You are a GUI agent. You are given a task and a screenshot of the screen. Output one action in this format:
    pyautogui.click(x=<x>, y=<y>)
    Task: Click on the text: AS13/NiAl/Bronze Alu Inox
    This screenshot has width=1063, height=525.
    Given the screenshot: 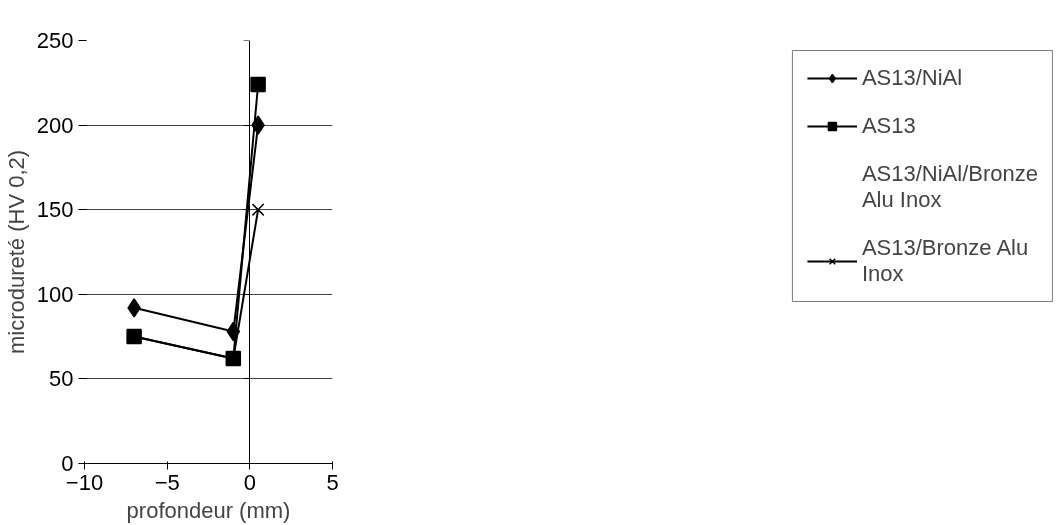 What is the action you would take?
    pyautogui.click(x=949, y=187)
    